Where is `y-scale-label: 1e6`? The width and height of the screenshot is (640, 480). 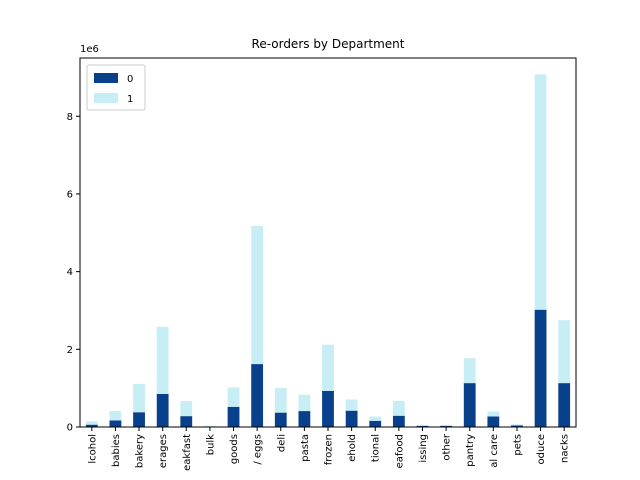
y-scale-label: 1e6 is located at coordinates (89, 49).